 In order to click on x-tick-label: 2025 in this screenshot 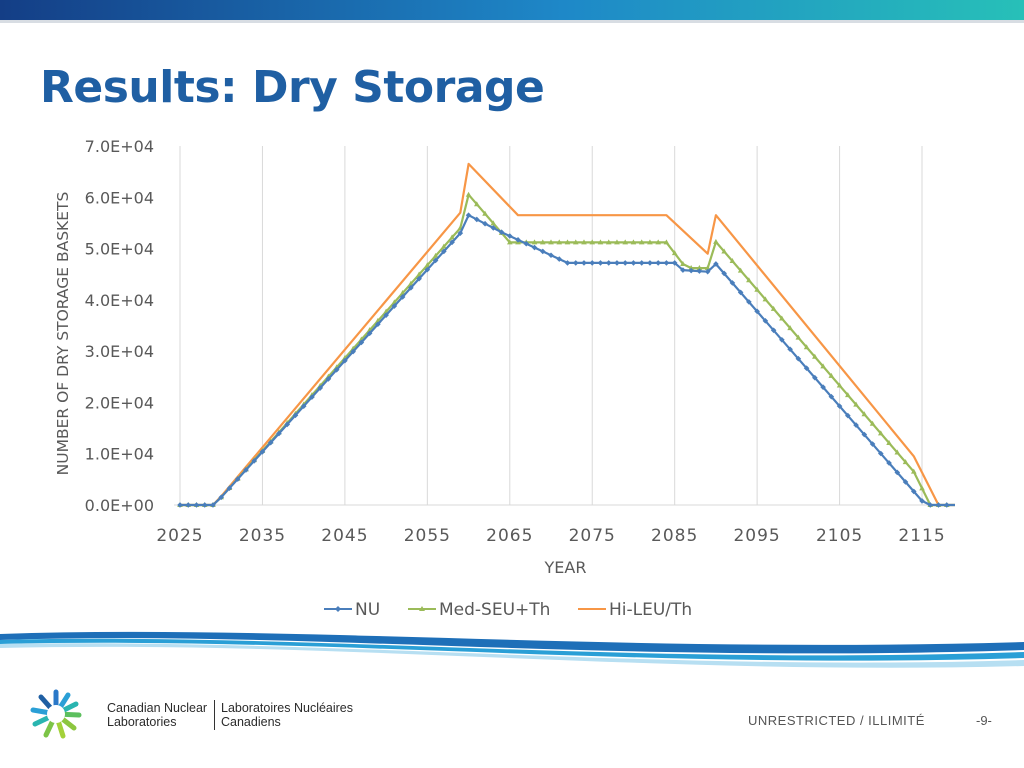, I will do `click(179, 536)`.